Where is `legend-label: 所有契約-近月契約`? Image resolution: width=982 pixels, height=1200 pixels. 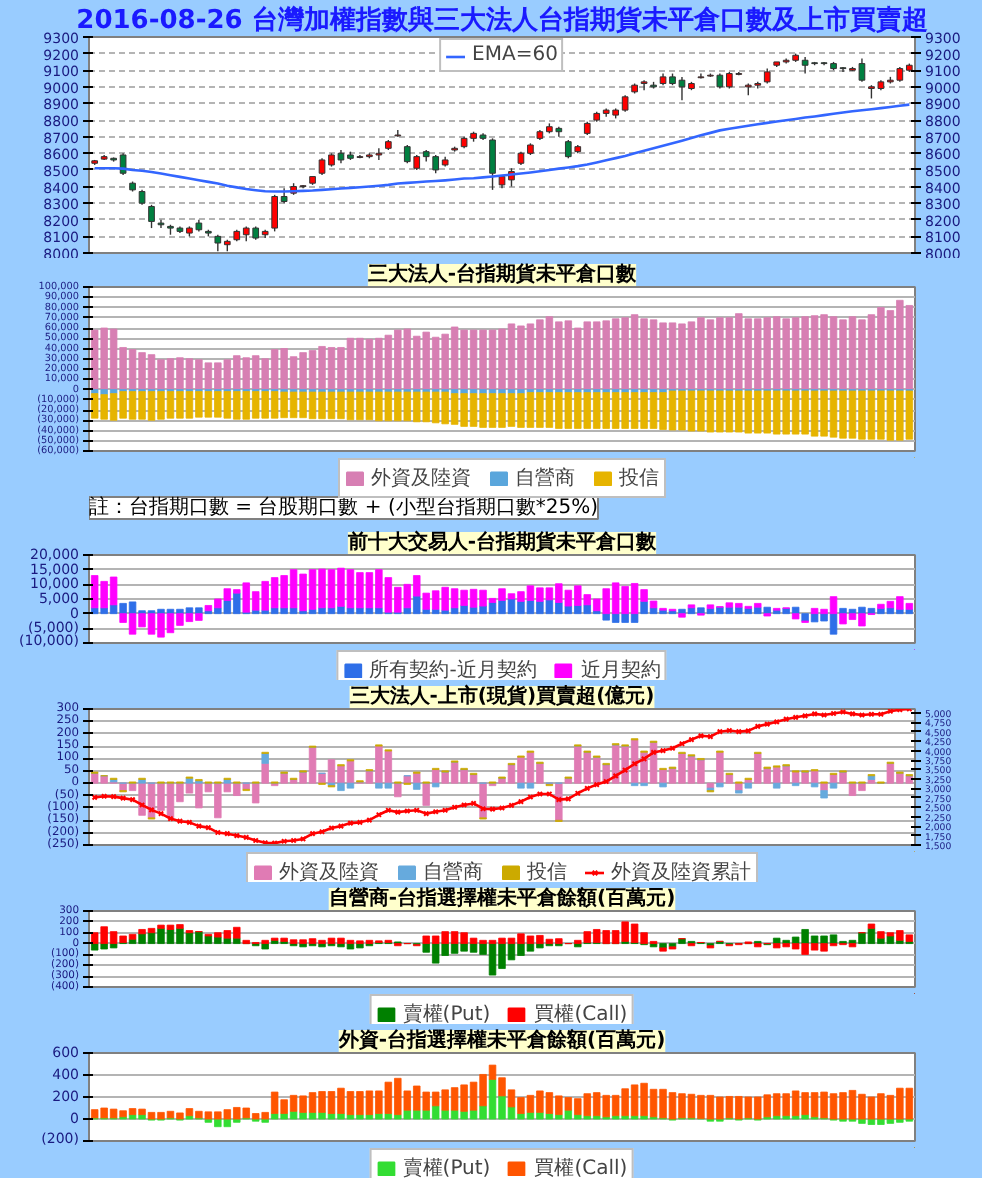 legend-label: 所有契約-近月契約 is located at coordinates (453, 670).